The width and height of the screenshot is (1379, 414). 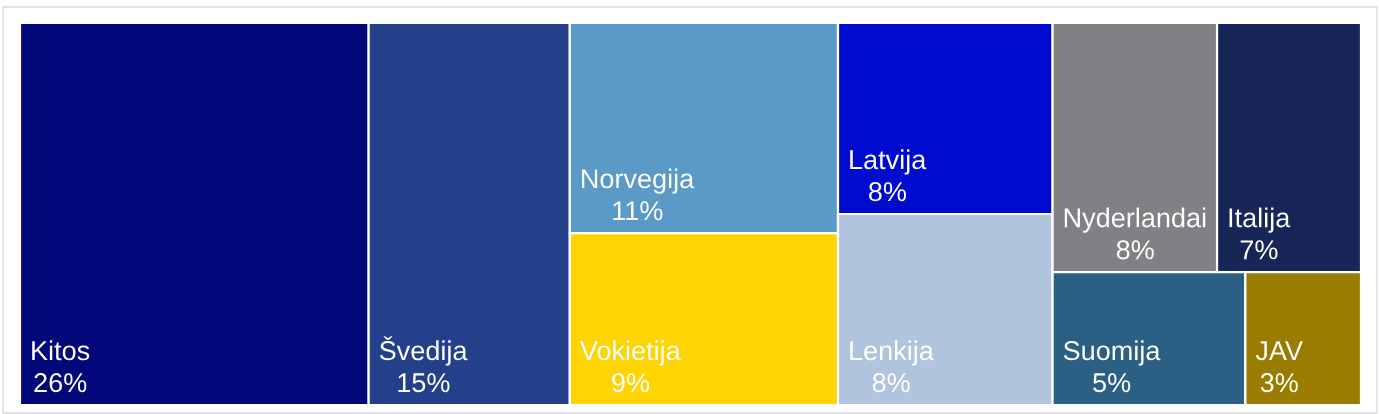 What do you see at coordinates (1112, 383) in the screenshot?
I see `data-label: 5%` at bounding box center [1112, 383].